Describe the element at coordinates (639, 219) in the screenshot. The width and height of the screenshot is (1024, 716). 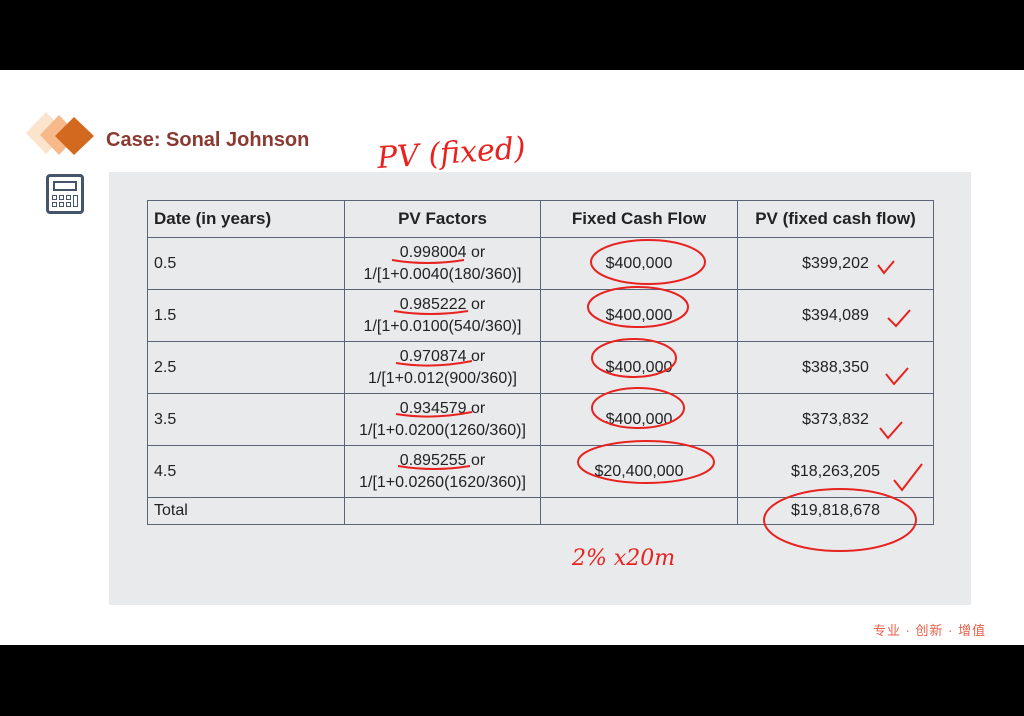
I see `col-fixed-cash-flow: Fixed Cash Flow` at that location.